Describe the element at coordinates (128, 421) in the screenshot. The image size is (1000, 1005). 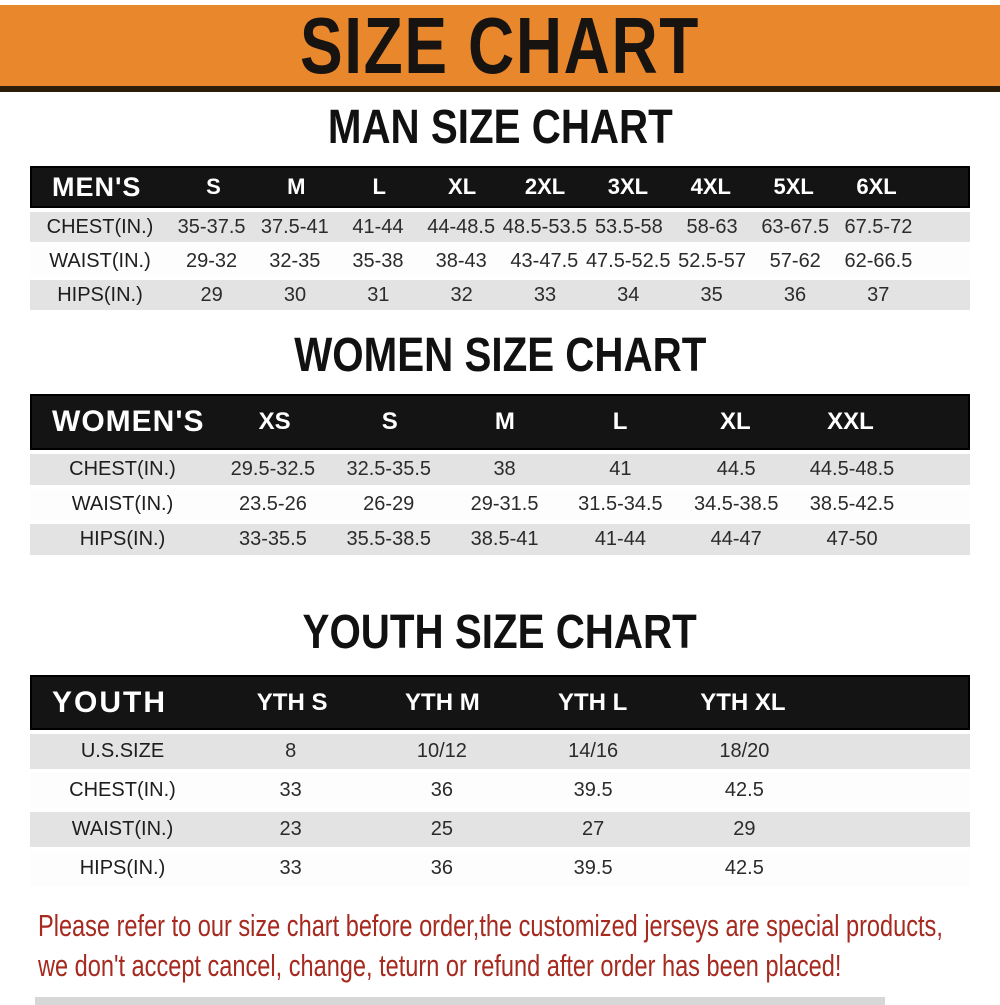
I see `table-header-label: WOMEN'S` at that location.